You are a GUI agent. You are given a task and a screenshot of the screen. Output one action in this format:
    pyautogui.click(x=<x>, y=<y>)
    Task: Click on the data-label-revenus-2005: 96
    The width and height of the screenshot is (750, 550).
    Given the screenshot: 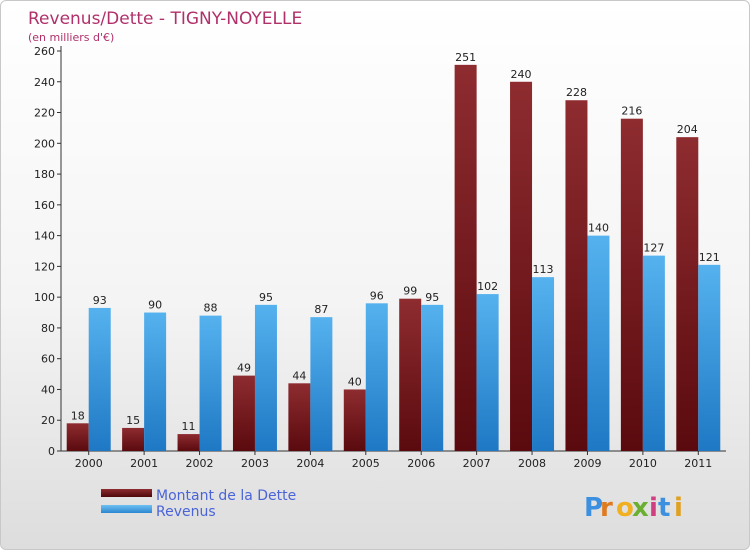 What is the action you would take?
    pyautogui.click(x=377, y=295)
    